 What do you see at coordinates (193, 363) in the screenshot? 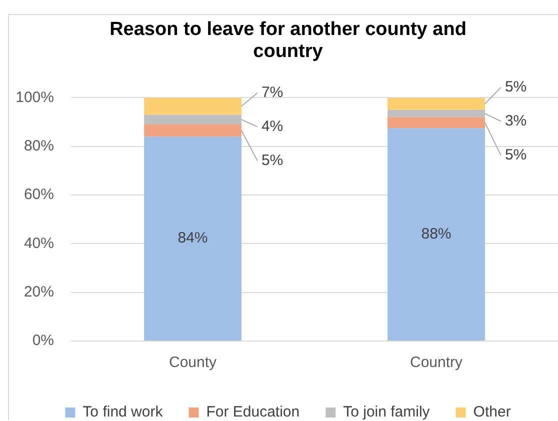
I see `x-tick-label: County` at bounding box center [193, 363].